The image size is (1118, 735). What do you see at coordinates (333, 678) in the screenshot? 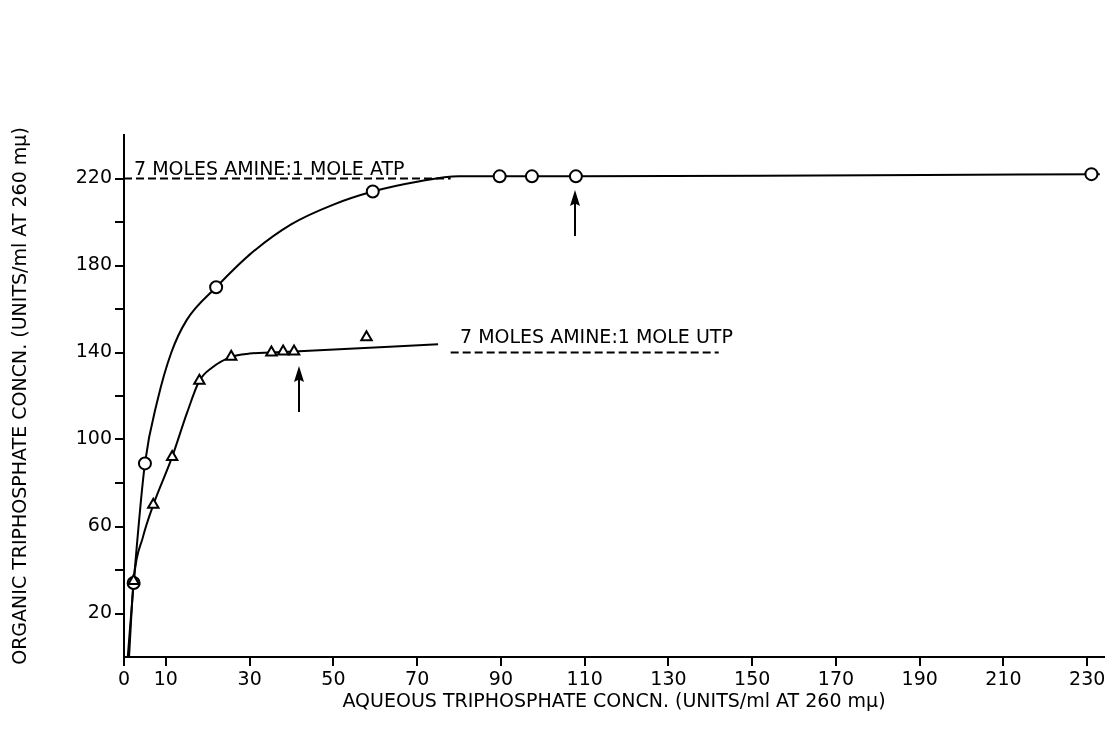
I see `x-tick-label: 50` at bounding box center [333, 678].